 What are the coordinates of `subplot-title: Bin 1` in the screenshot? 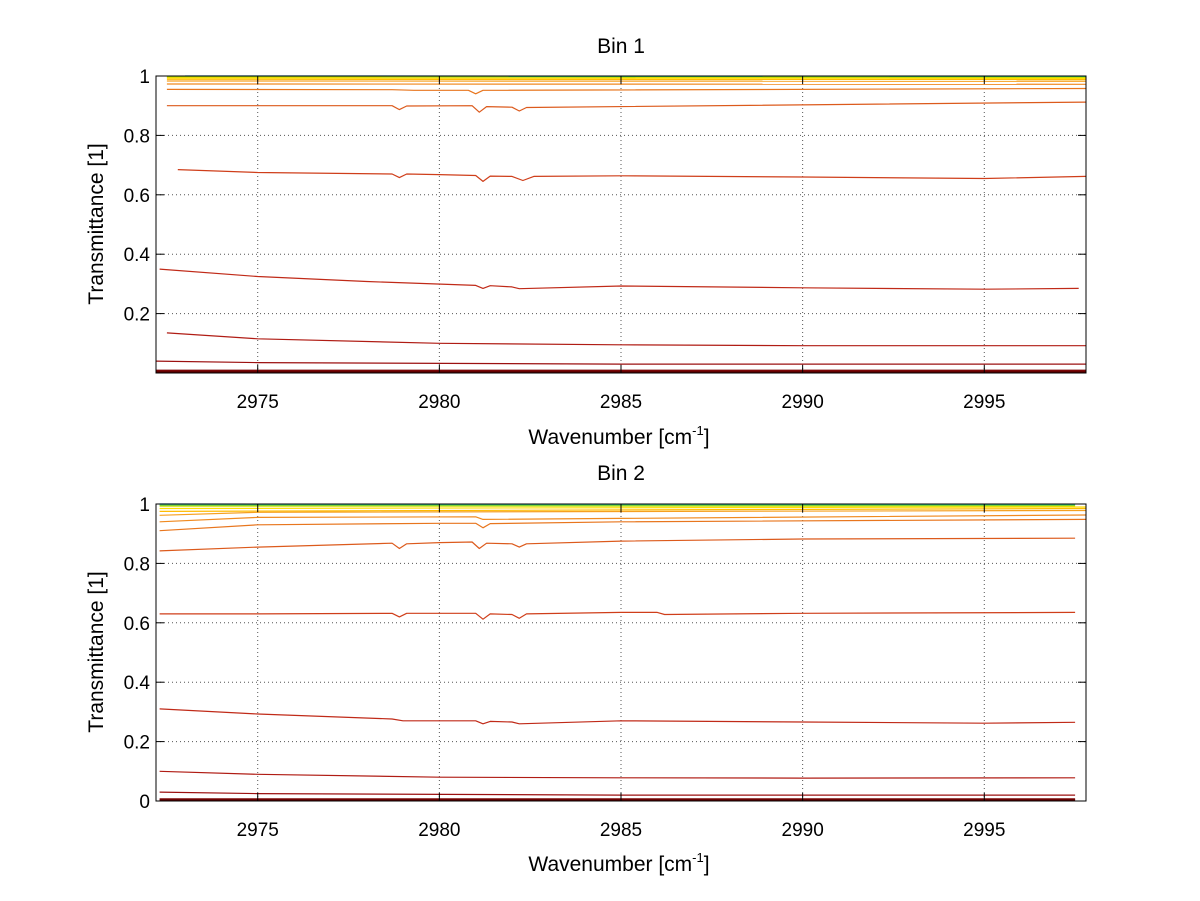 It's located at (621, 46).